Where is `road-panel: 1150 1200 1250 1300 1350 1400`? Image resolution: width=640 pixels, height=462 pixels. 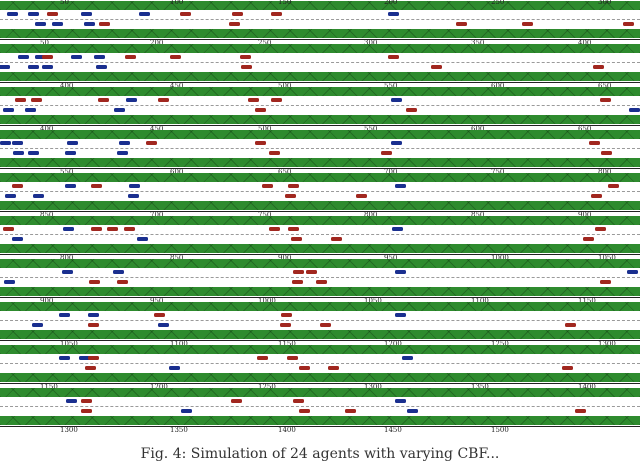 road-panel: 1150 1200 1250 1300 1350 1400 is located at coordinates (320, 367).